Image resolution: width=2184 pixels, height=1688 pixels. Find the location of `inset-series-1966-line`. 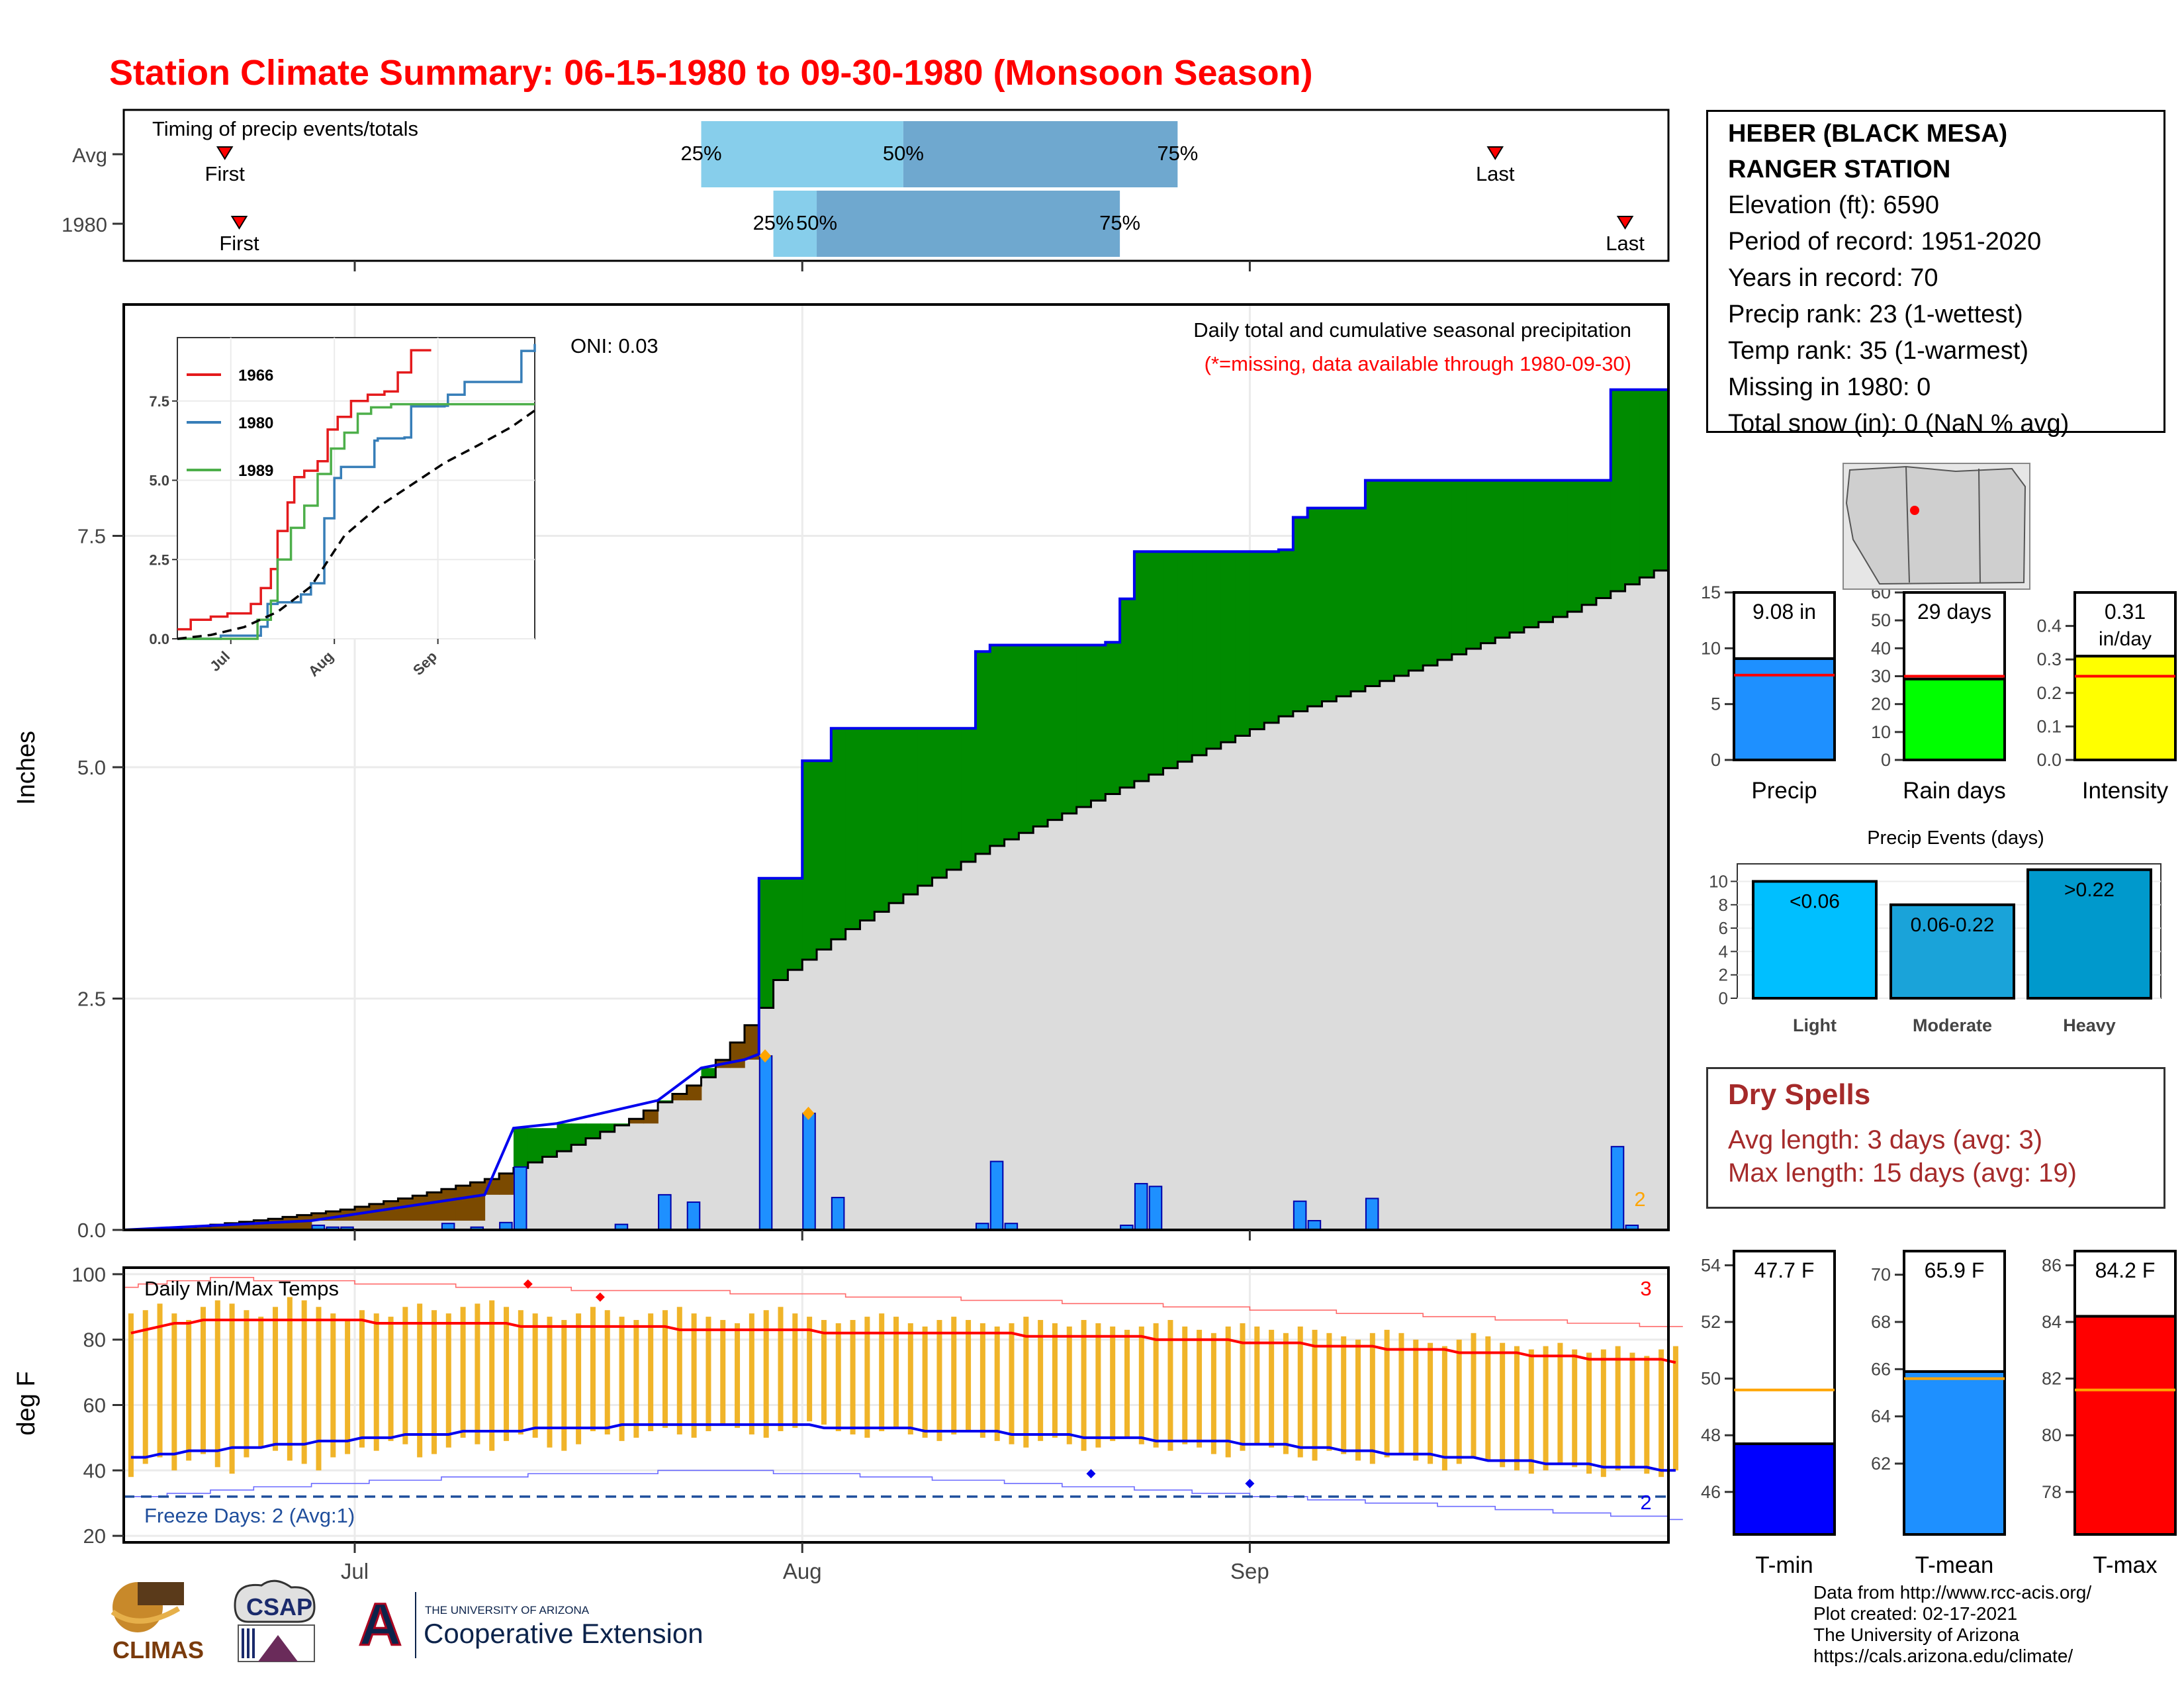

inset-series-1966-line is located at coordinates (304, 490).